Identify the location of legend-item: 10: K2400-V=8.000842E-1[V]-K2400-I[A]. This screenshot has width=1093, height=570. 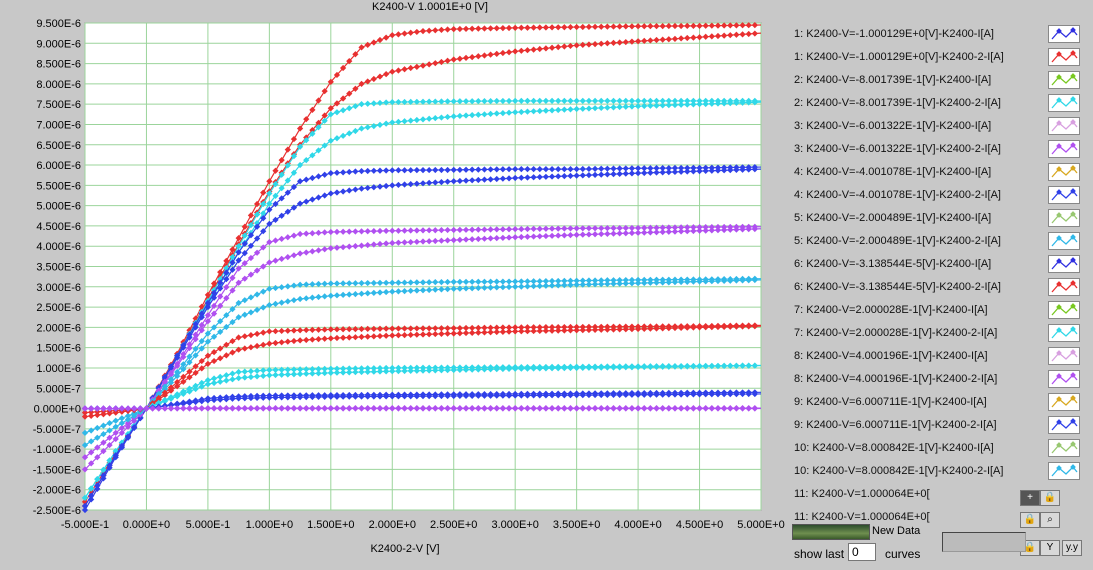
(940, 448).